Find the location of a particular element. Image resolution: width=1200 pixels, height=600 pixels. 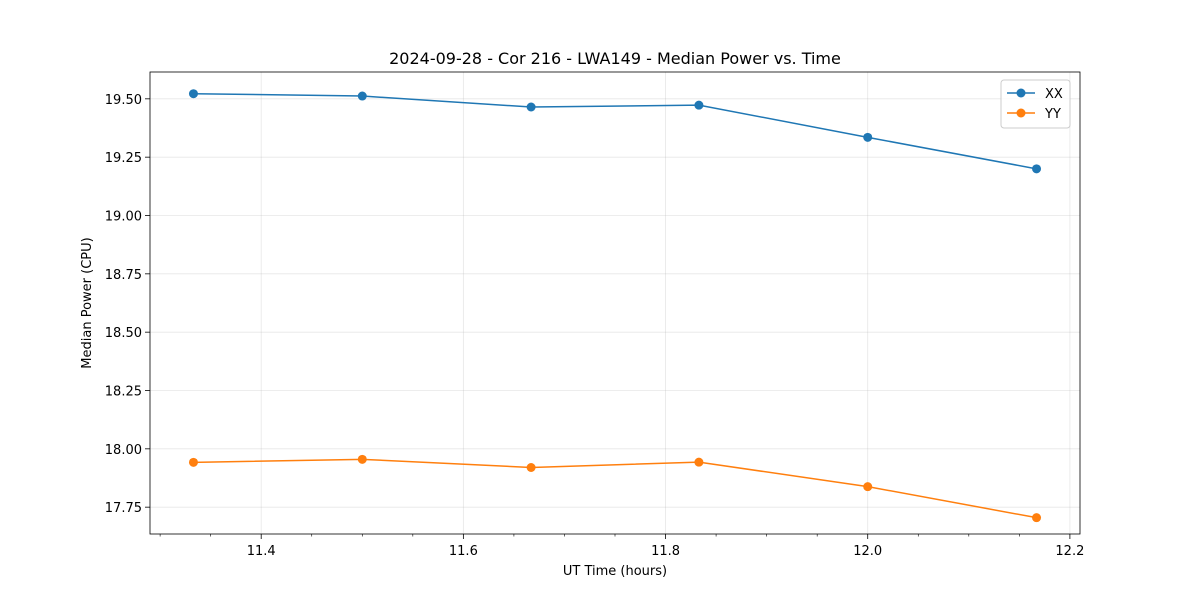

y-tick-label: 18.25 is located at coordinates (123, 392).